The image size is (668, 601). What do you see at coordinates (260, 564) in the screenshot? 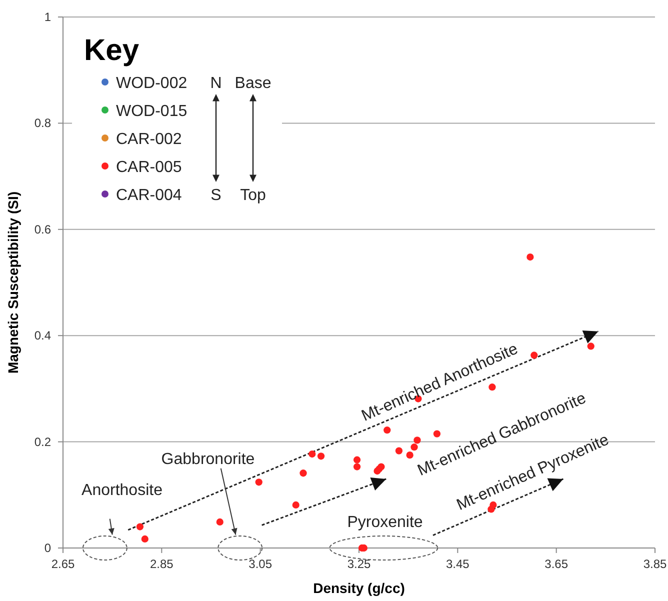
I see `x-tick-label: 3.05` at bounding box center [260, 564].